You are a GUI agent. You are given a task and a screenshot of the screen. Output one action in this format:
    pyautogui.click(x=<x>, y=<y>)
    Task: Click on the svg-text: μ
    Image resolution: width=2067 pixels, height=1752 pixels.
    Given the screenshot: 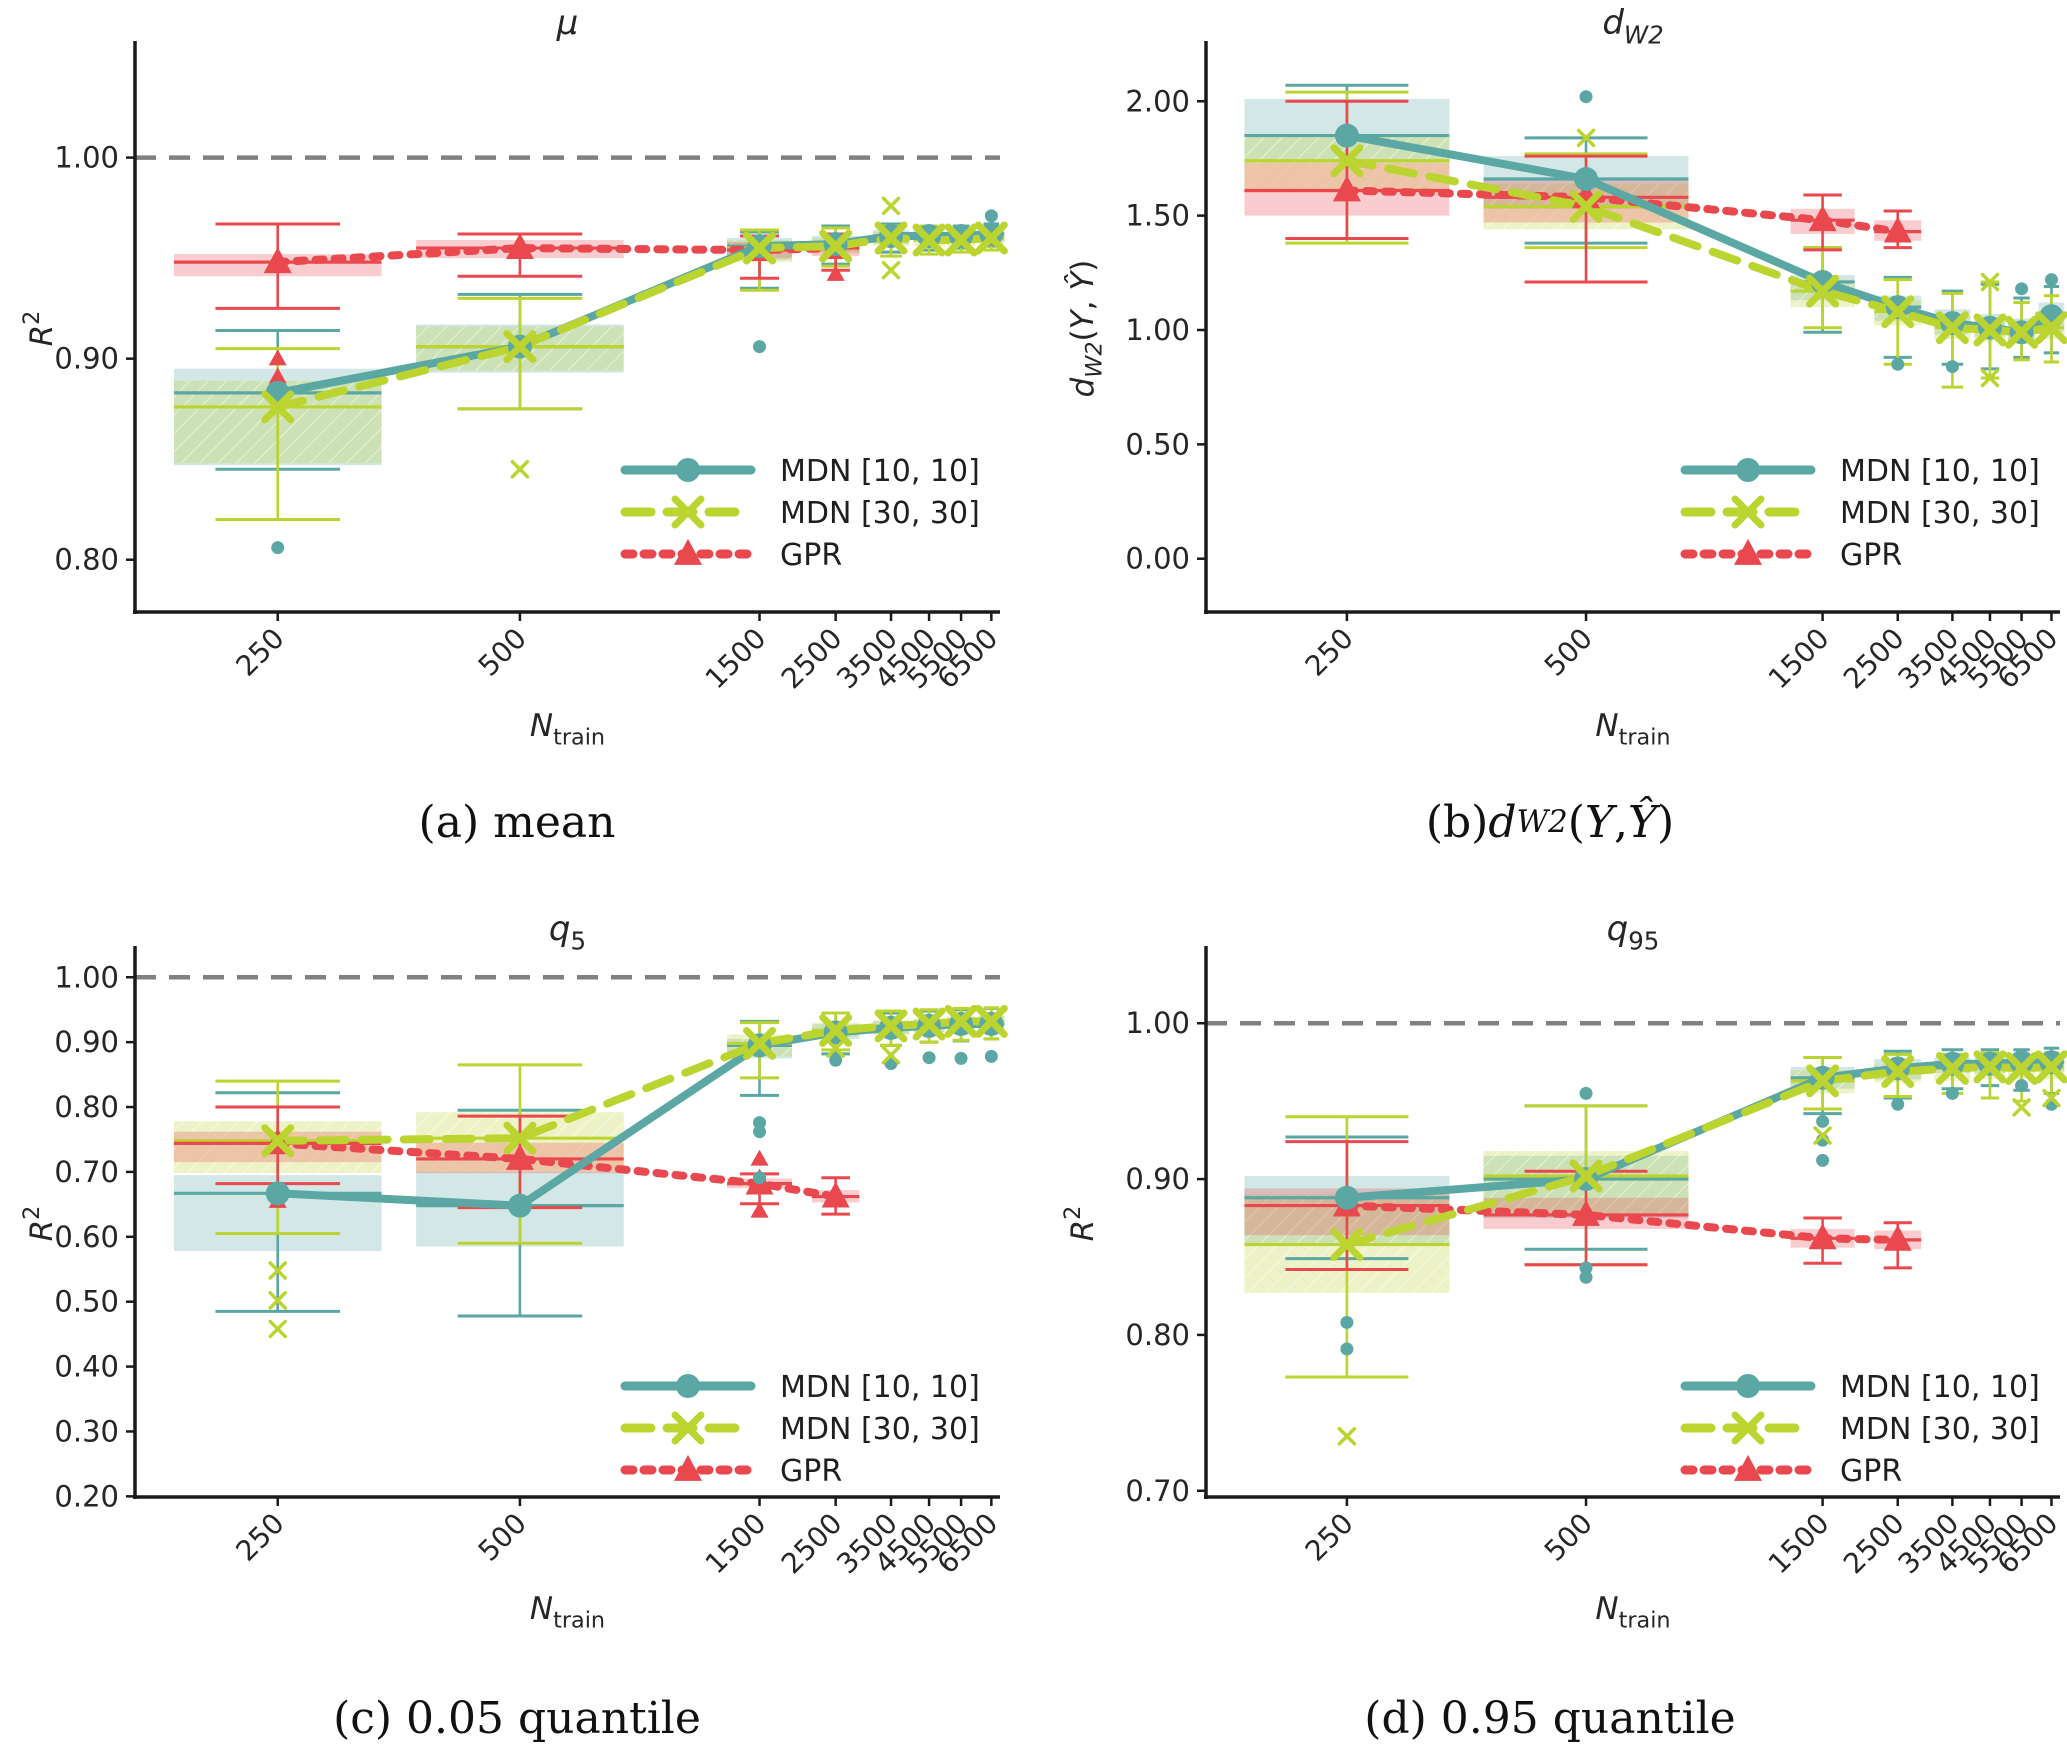 What is the action you would take?
    pyautogui.click(x=567, y=23)
    